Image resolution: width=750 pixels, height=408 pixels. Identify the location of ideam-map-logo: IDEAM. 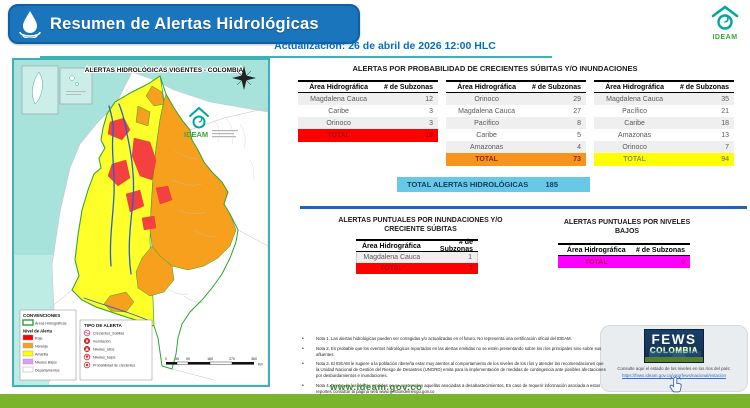
(211, 122).